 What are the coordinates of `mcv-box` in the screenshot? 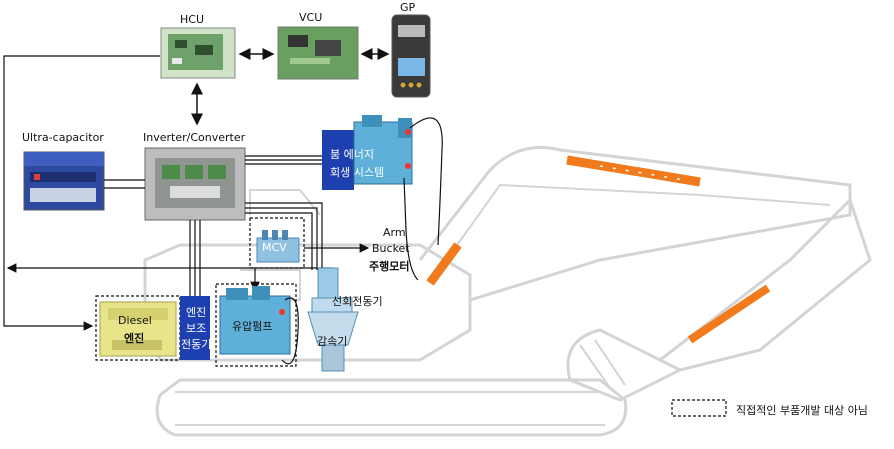 It's located at (277, 243).